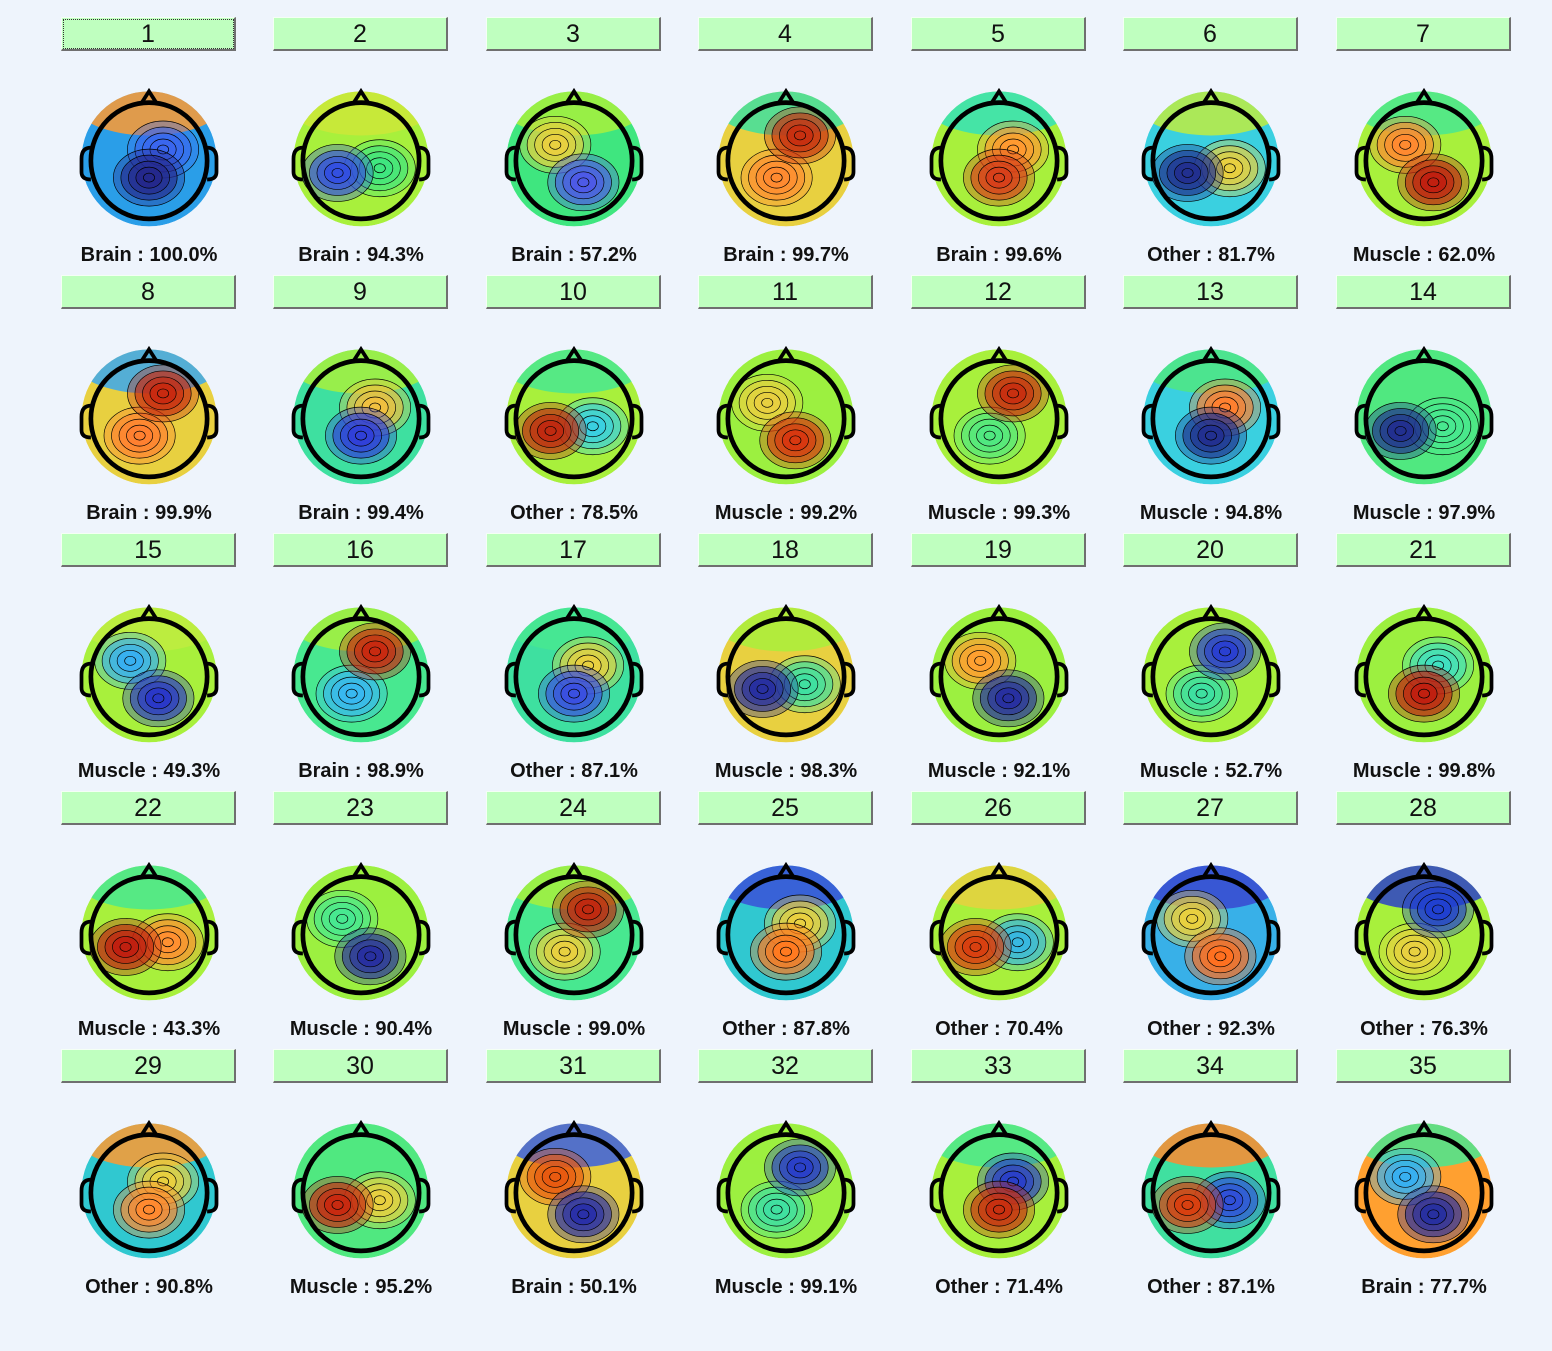 This screenshot has width=1552, height=1351. I want to click on component-cell: 2 Brain : 94.3%, so click(379, 133).